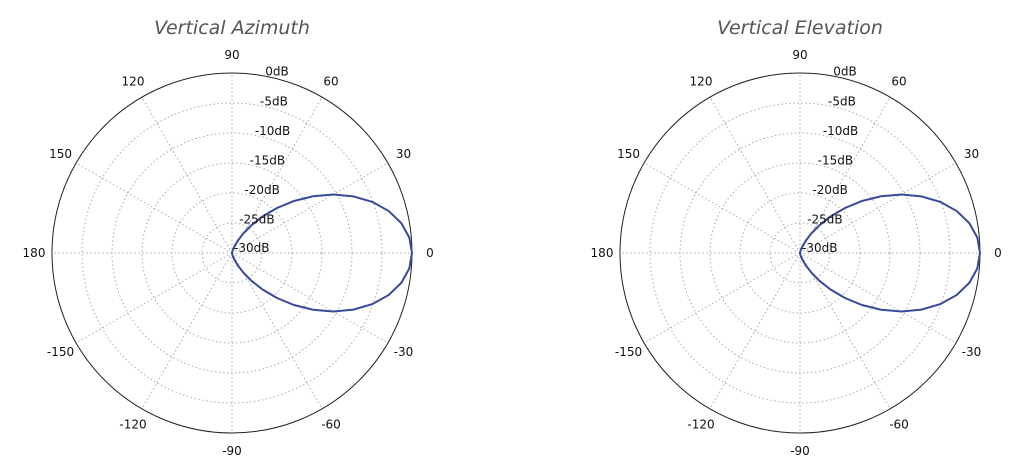 This screenshot has width=1026, height=473. What do you see at coordinates (232, 28) in the screenshot?
I see `chart-title: Vertical Azimuth` at bounding box center [232, 28].